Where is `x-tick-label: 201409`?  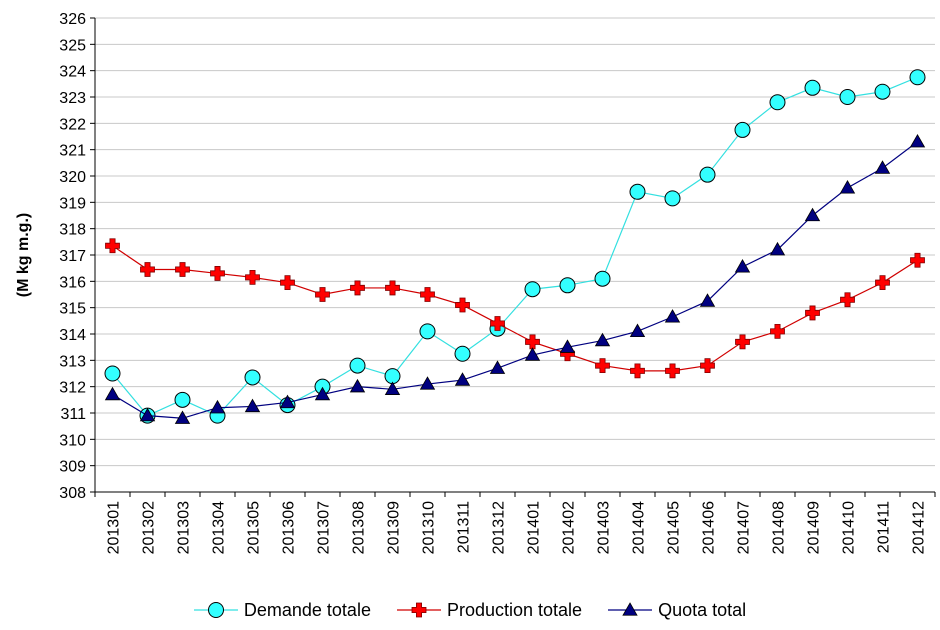 x-tick-label: 201409 is located at coordinates (814, 527).